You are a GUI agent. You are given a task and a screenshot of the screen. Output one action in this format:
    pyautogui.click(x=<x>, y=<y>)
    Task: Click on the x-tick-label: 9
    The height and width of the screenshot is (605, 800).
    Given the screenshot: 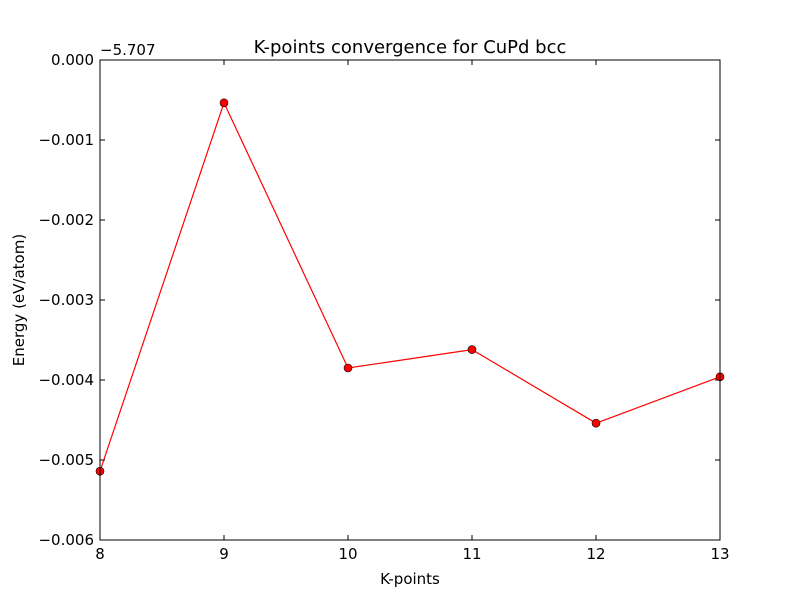 What is the action you would take?
    pyautogui.click(x=224, y=554)
    